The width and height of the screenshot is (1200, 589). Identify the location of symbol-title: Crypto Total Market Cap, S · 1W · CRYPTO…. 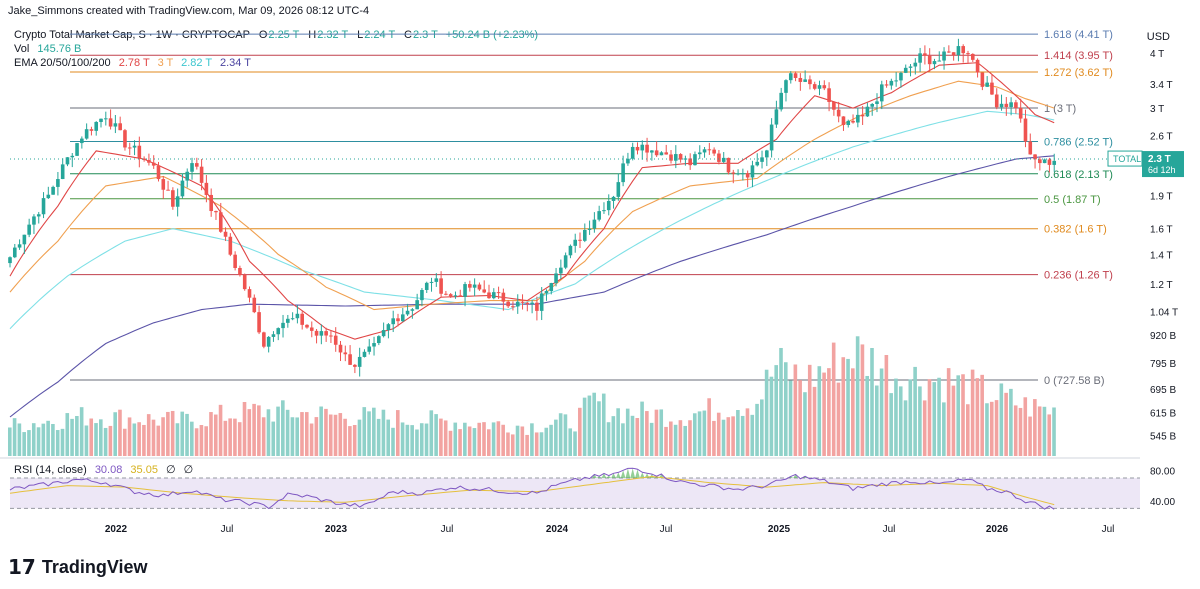
(132, 35).